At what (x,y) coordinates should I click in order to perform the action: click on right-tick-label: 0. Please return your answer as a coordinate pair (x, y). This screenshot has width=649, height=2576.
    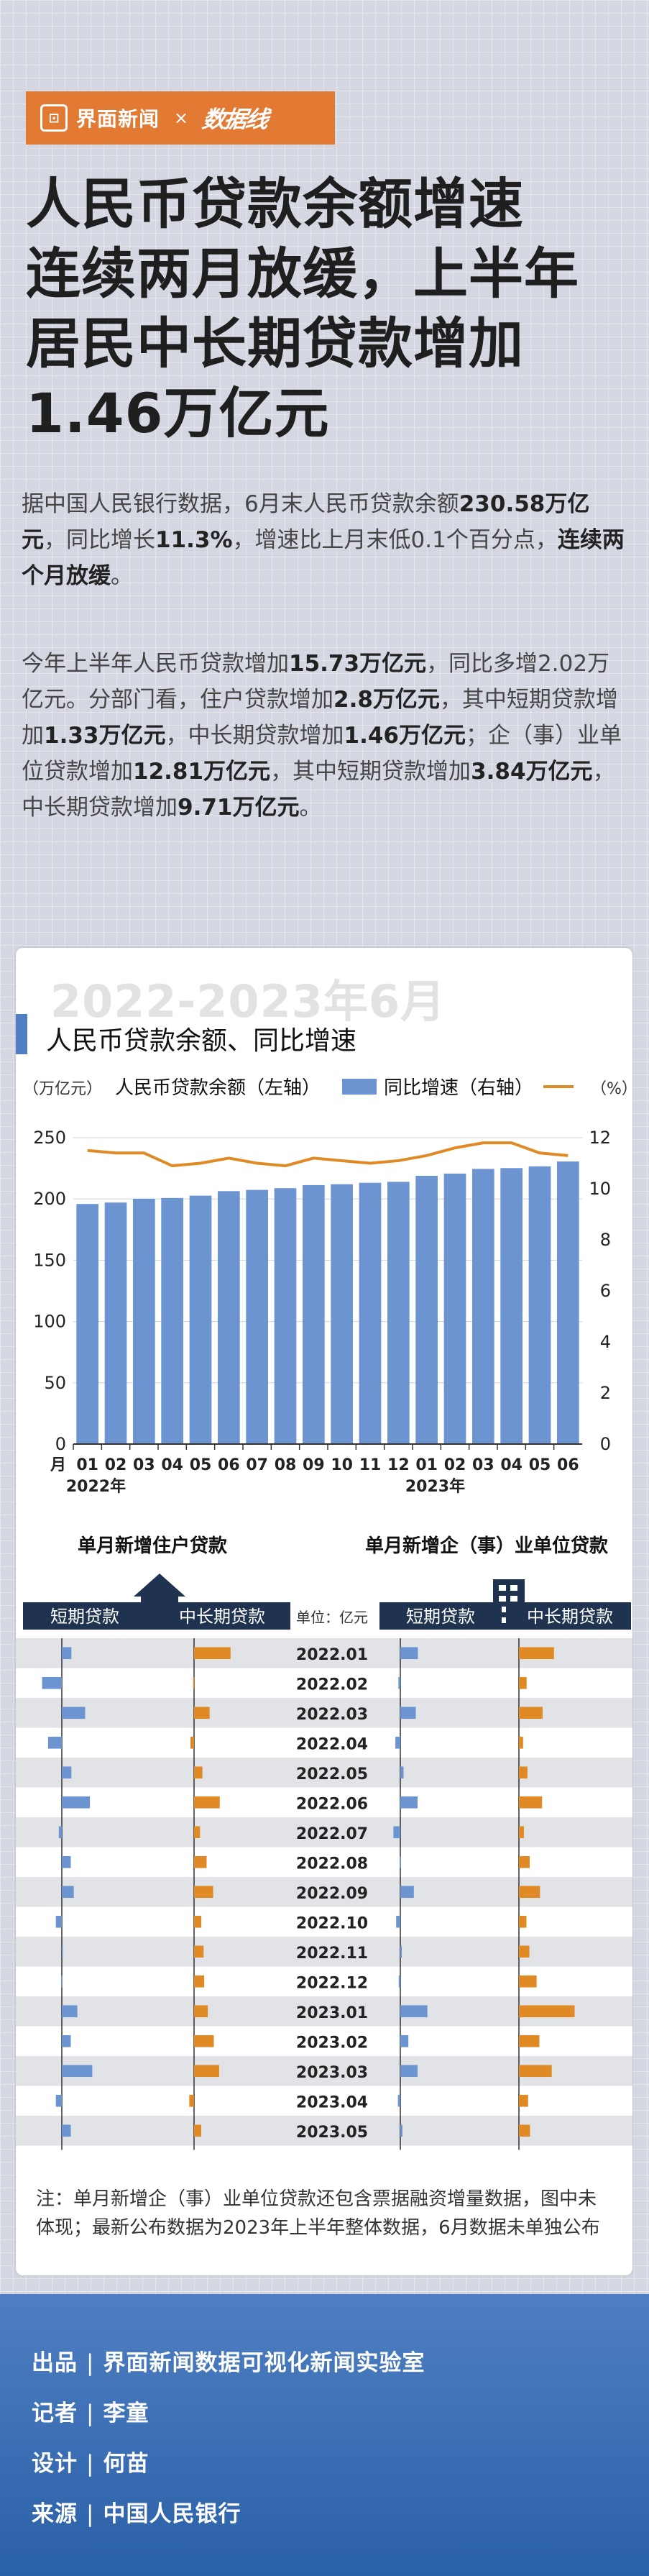
    Looking at the image, I should click on (606, 1444).